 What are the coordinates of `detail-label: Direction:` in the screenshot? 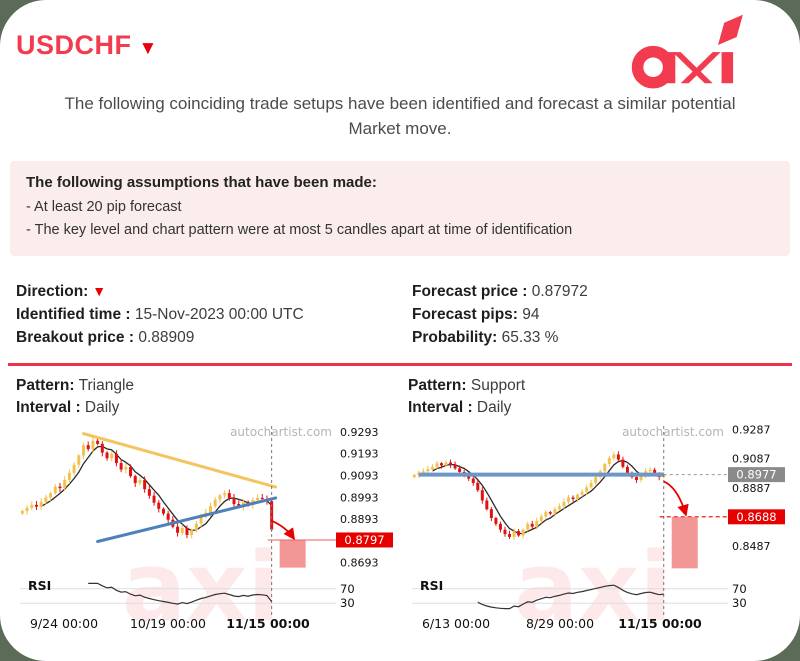 It's located at (52, 292).